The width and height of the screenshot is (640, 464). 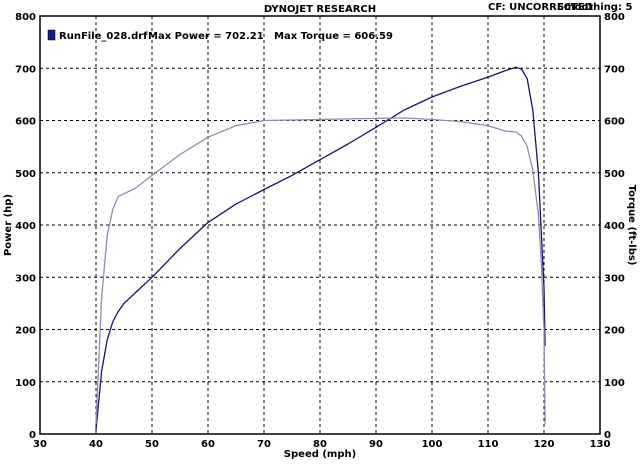 I want to click on chart-title: DYNOJET RESEARCH, so click(x=320, y=9).